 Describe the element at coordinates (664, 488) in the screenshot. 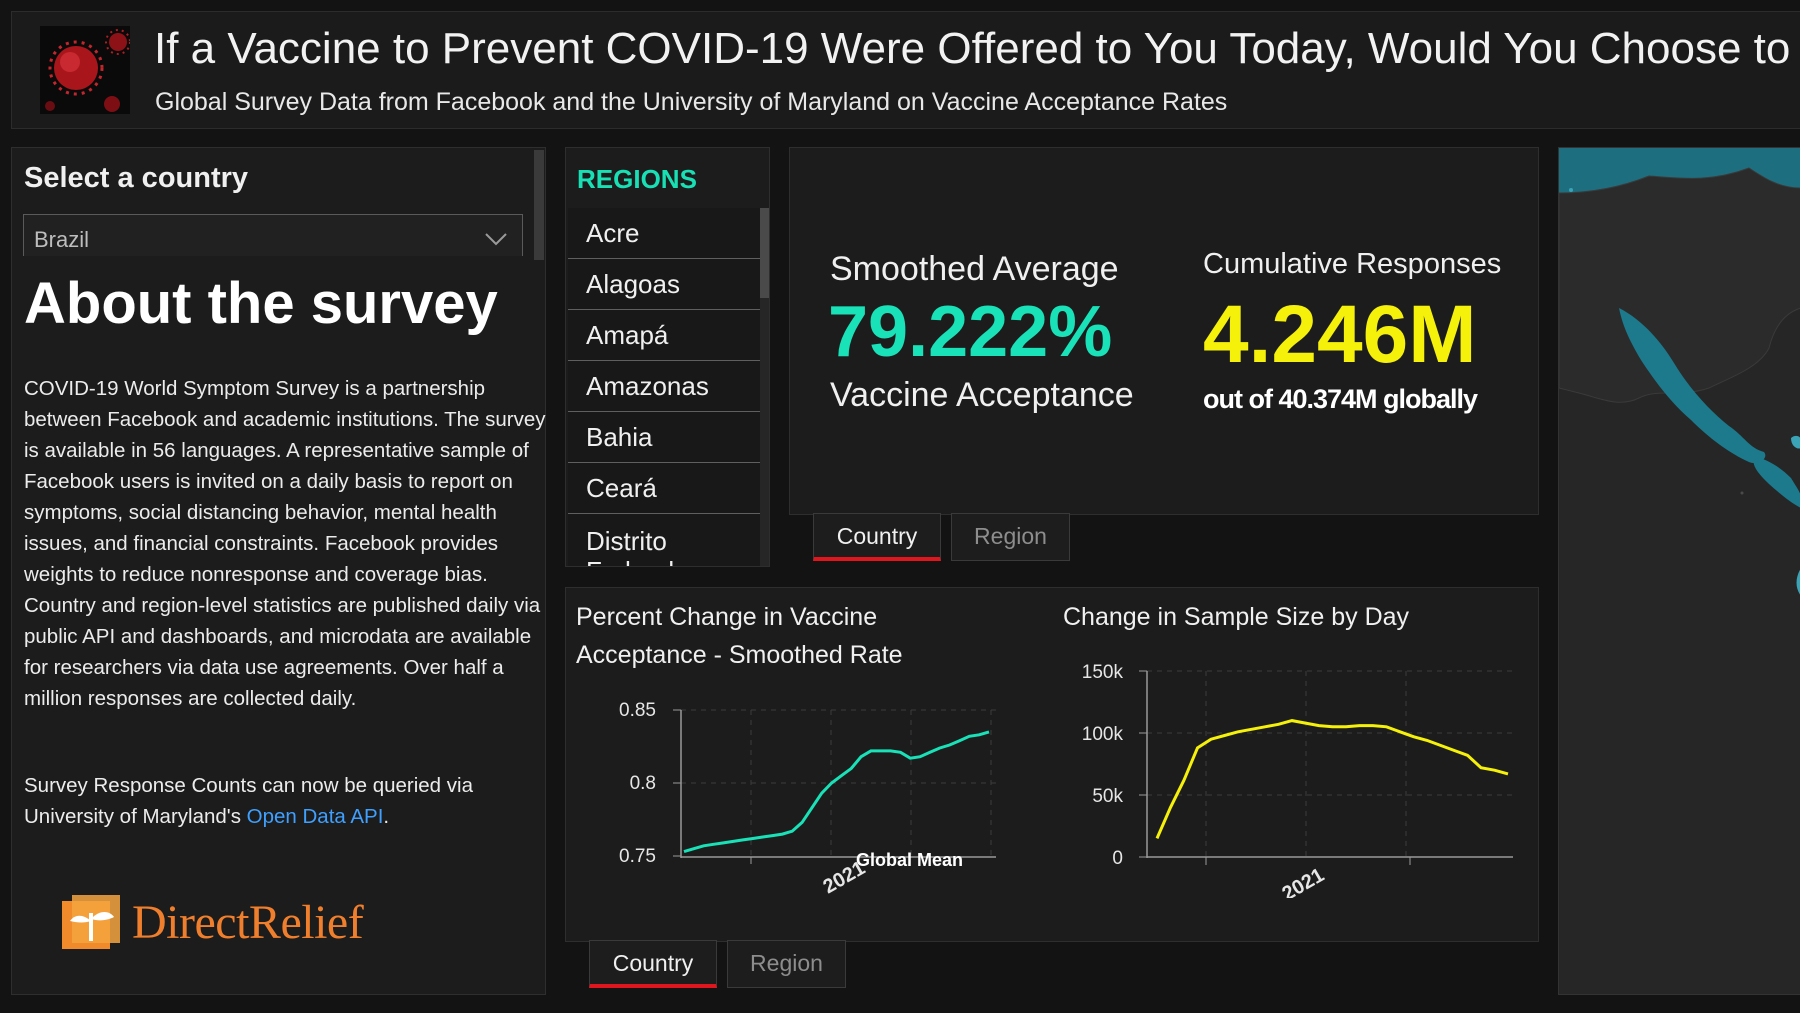

I see `region-item: Ceará` at that location.